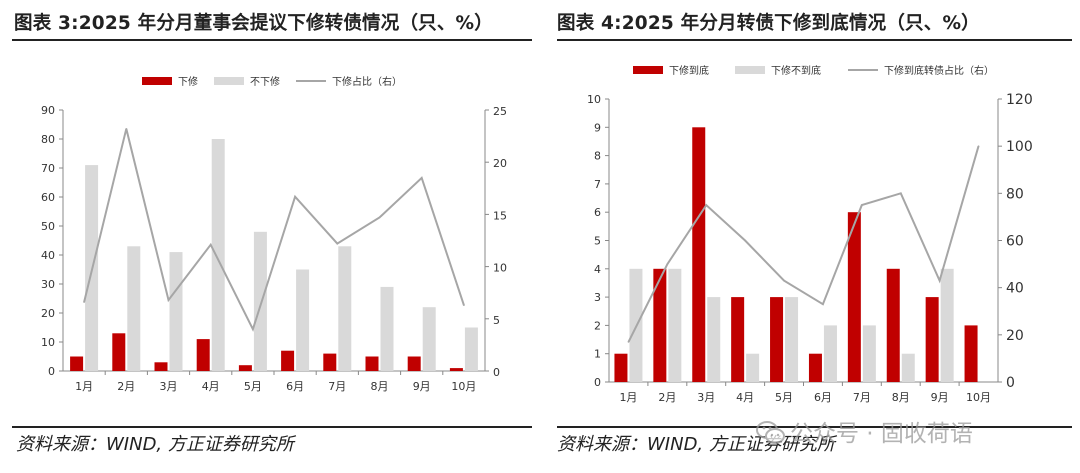 This screenshot has height=473, width=1080. Describe the element at coordinates (48, 284) in the screenshot. I see `left-y-tick-label: 30` at that location.